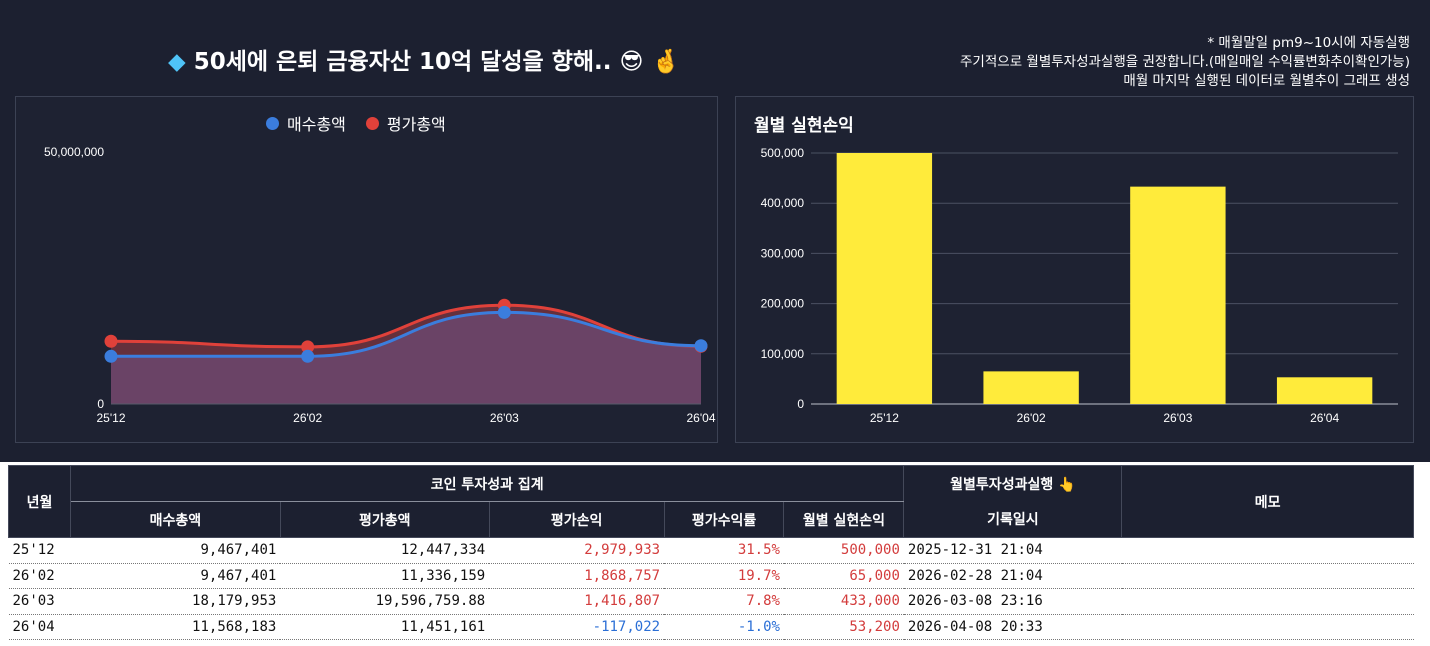 The width and height of the screenshot is (1430, 646). What do you see at coordinates (175, 627) in the screenshot?
I see `cell-buy-total: 11,568,183` at bounding box center [175, 627].